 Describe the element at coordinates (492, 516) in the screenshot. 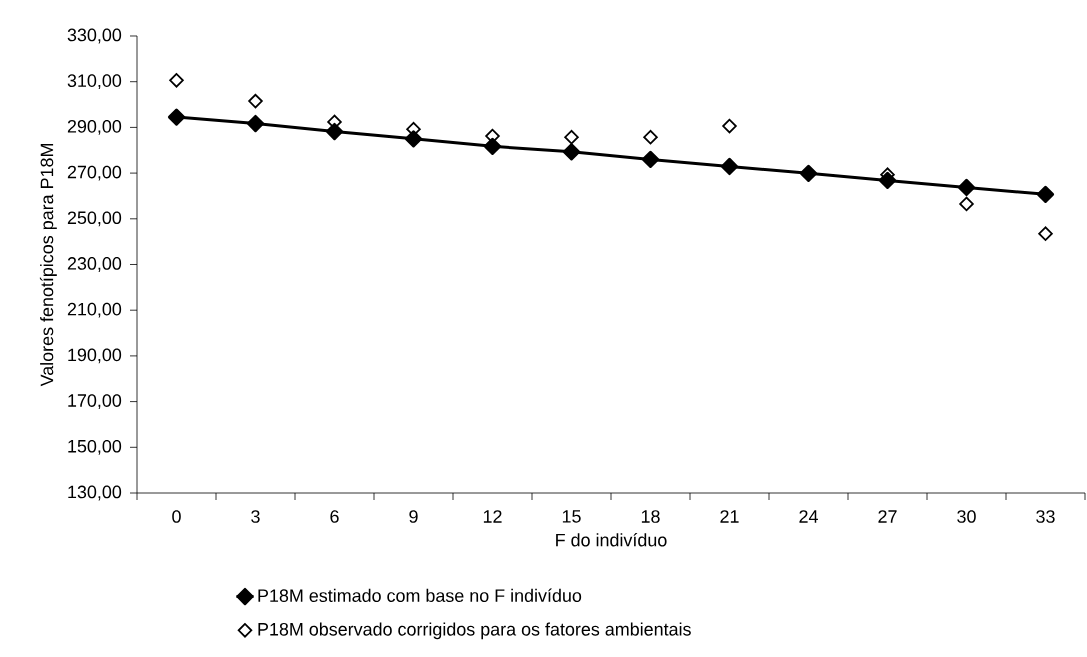

I see `x-tick-label: 12` at that location.